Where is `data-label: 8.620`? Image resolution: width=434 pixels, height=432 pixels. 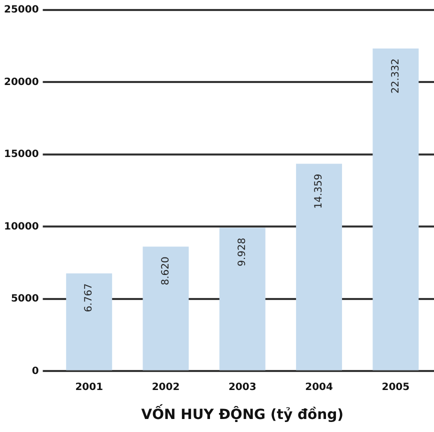
data-label: 8.620 is located at coordinates (166, 271).